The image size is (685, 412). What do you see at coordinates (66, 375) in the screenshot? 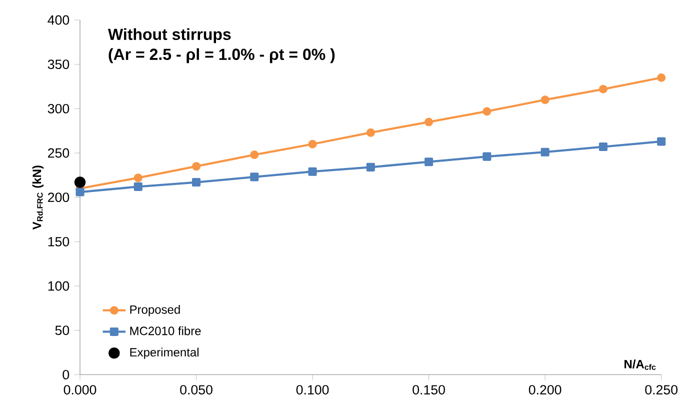
I see `y-tick-label: 0` at bounding box center [66, 375].